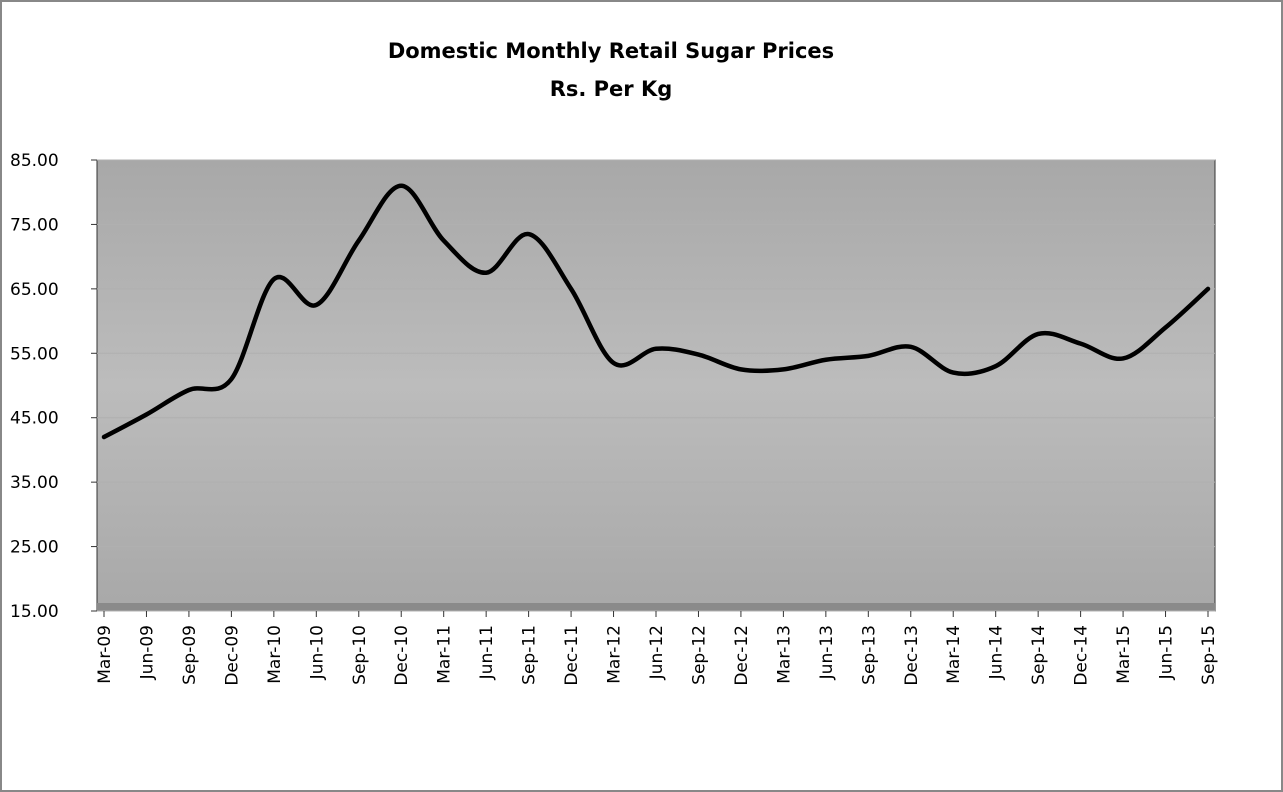  Describe the element at coordinates (742, 655) in the screenshot. I see `x-tick-label: Dec-12` at that location.